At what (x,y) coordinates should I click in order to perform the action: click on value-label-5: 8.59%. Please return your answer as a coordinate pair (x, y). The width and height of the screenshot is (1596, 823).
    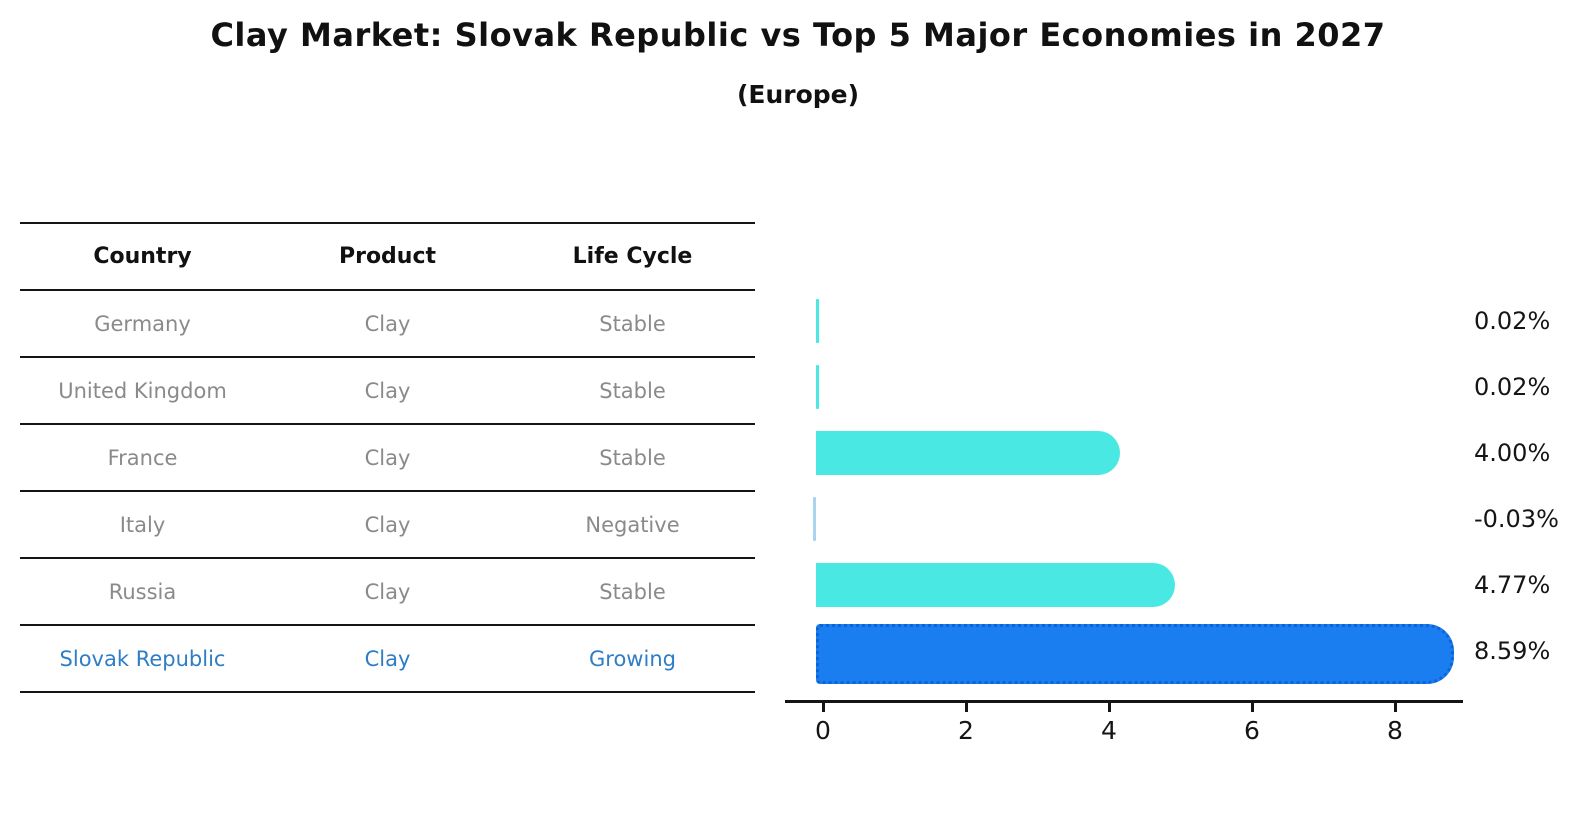
    Looking at the image, I should click on (1512, 651).